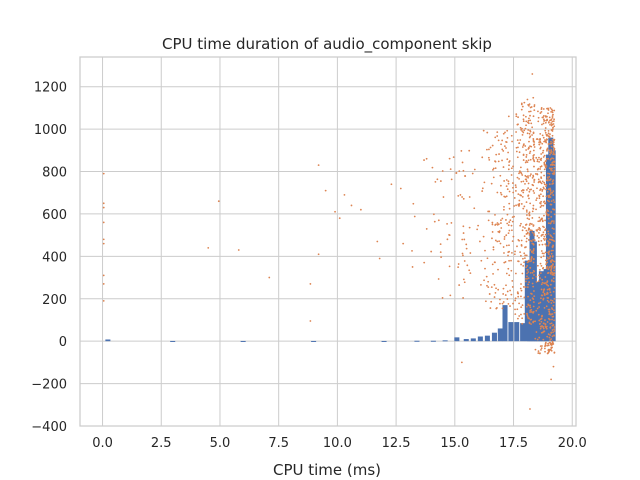  I want to click on x-axis-label: CPU time (ms), so click(327, 470).